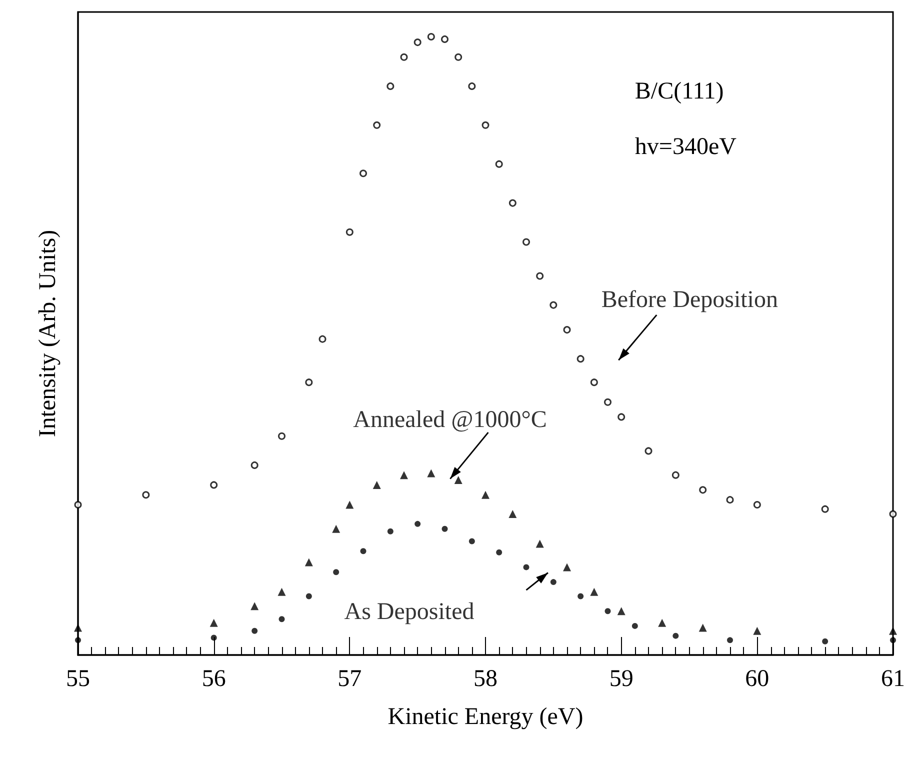  What do you see at coordinates (409, 612) in the screenshot?
I see `series-label: As Deposited` at bounding box center [409, 612].